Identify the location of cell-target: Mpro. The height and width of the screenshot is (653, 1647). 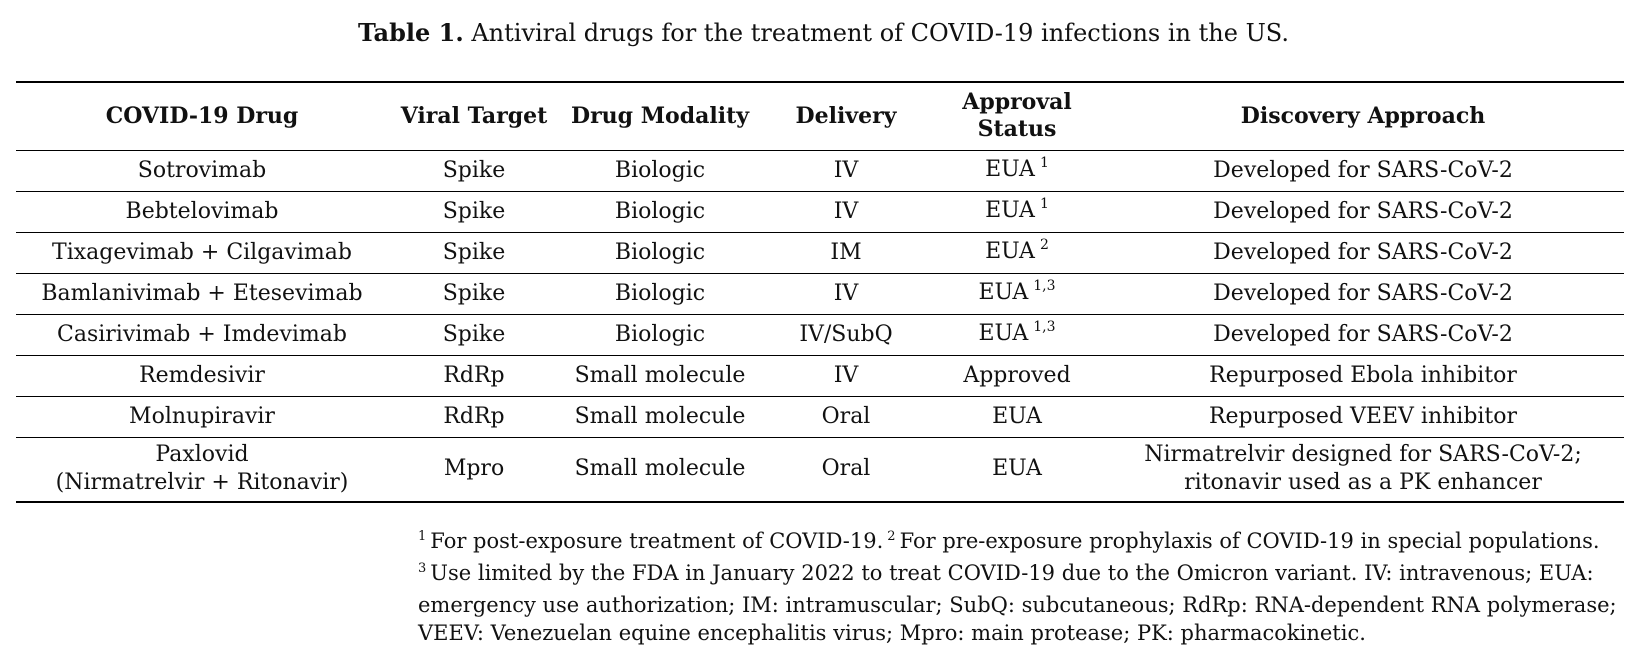
(474, 470).